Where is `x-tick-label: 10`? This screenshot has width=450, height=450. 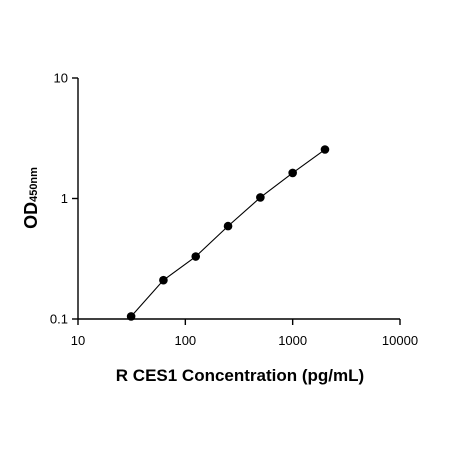
x-tick-label: 10 is located at coordinates (78, 340).